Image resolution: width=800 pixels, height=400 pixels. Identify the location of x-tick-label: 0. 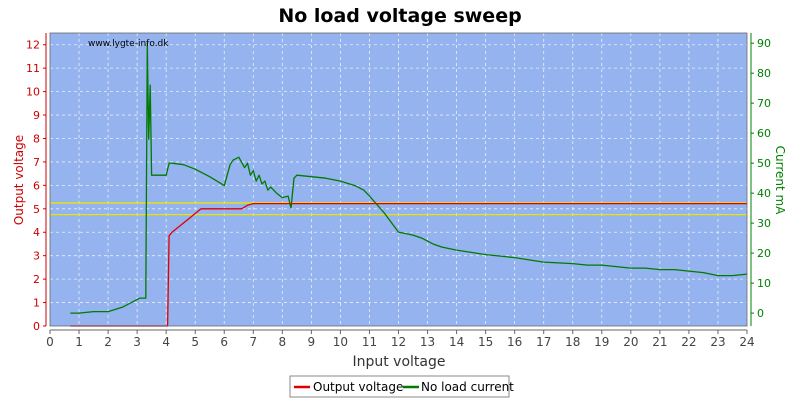
(50, 342).